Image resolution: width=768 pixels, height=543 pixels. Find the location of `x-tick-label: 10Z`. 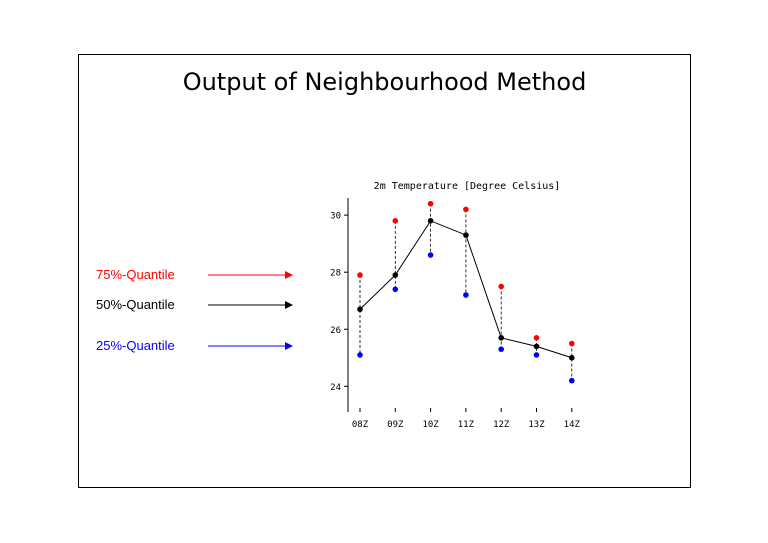

x-tick-label: 10Z is located at coordinates (430, 425).